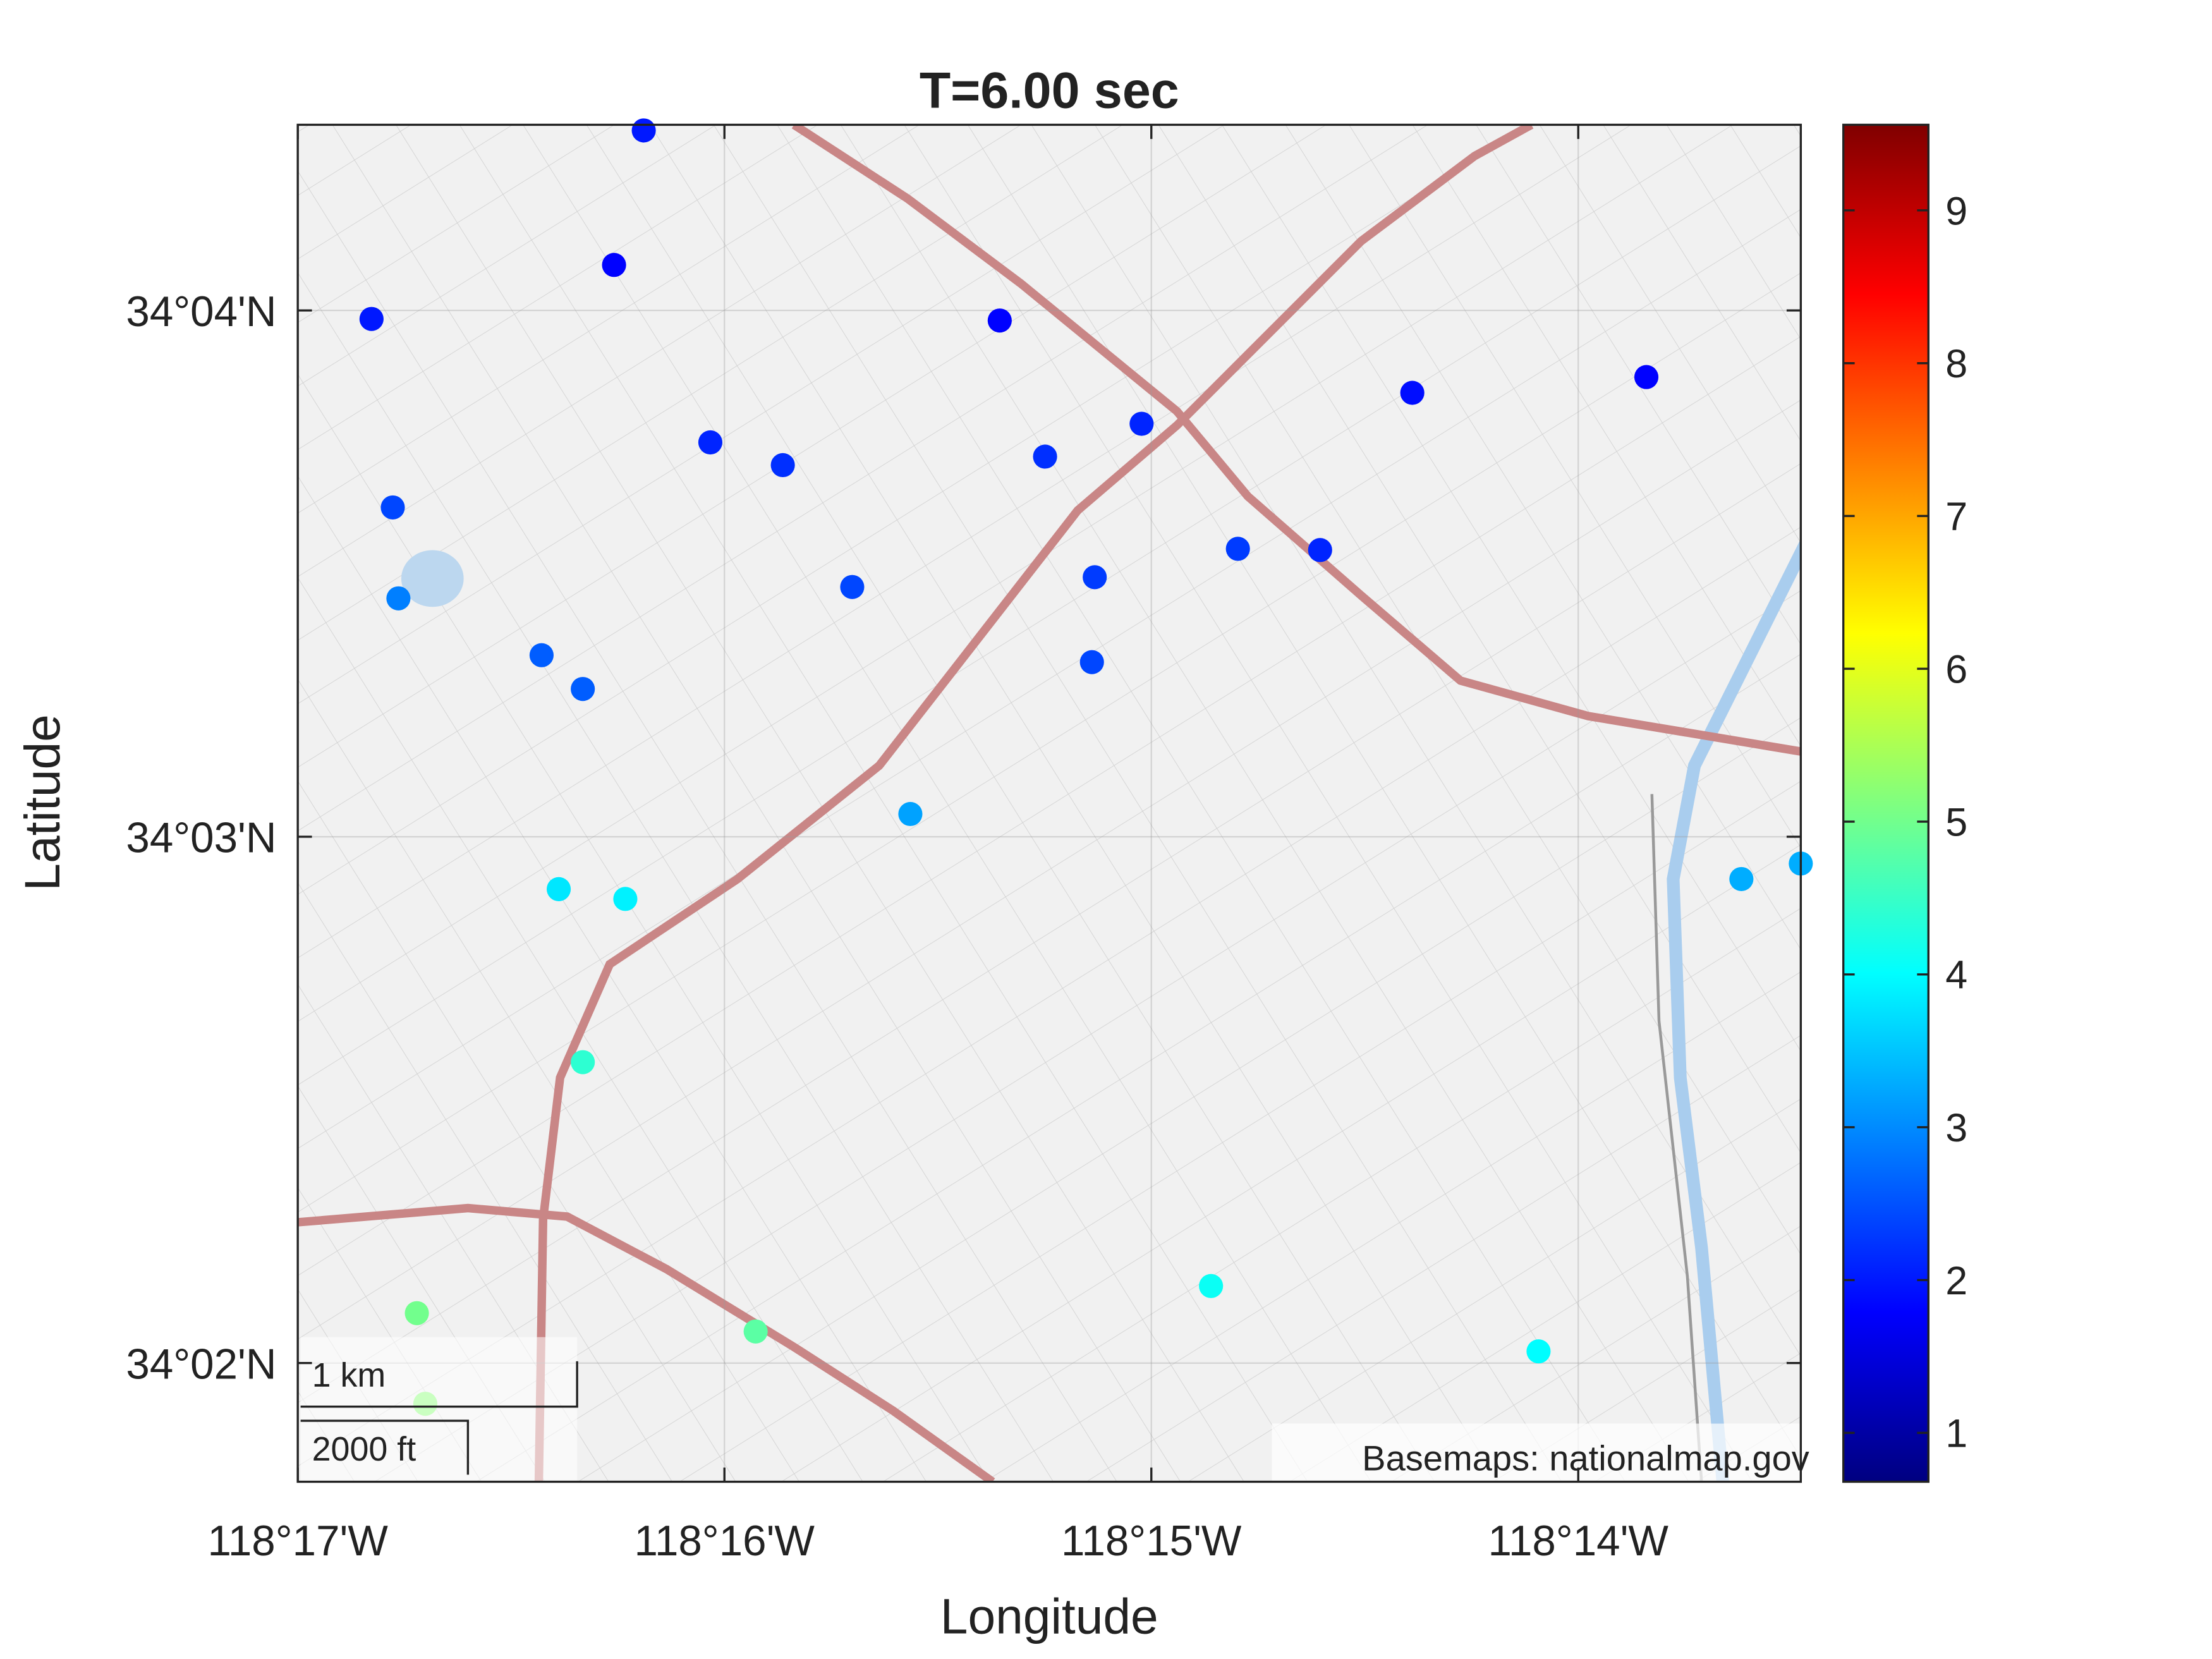 The height and width of the screenshot is (1659, 2212). What do you see at coordinates (1956, 1128) in the screenshot?
I see `colorbar-tick-label: 3` at bounding box center [1956, 1128].